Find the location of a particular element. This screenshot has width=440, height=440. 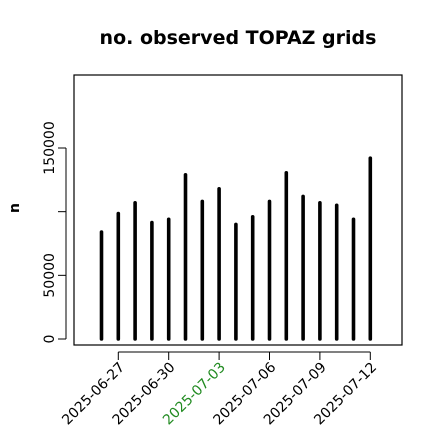

y-tick-label: 150000 is located at coordinates (50, 147).